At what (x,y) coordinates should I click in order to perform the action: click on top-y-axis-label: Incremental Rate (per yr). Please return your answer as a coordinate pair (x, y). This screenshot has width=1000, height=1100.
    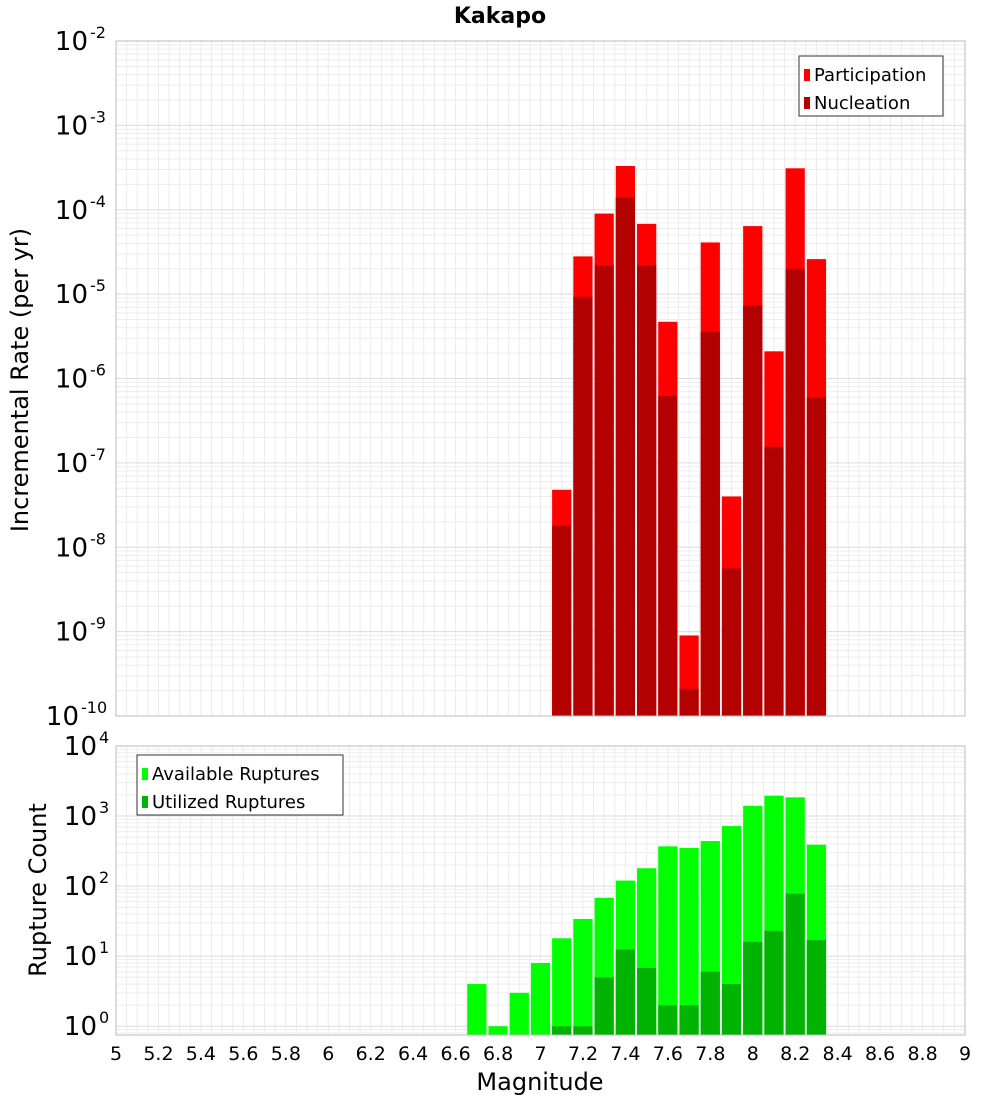
    Looking at the image, I should click on (20, 380).